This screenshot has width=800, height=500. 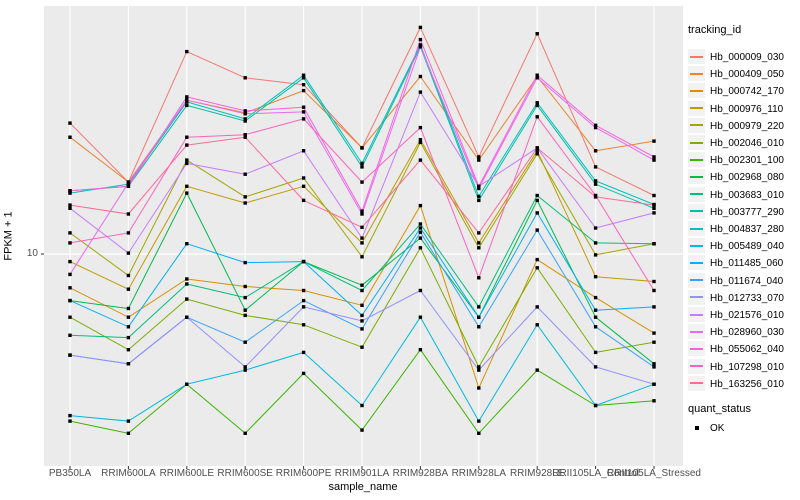 I want to click on legend-entry: Hb_107298_010, so click(x=744, y=367).